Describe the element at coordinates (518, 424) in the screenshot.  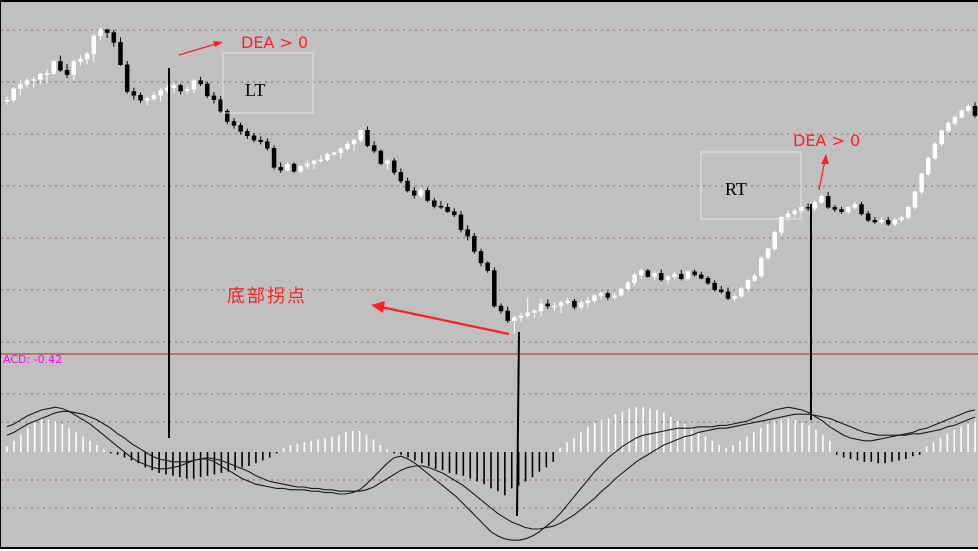
I see `marker-line-bottom` at that location.